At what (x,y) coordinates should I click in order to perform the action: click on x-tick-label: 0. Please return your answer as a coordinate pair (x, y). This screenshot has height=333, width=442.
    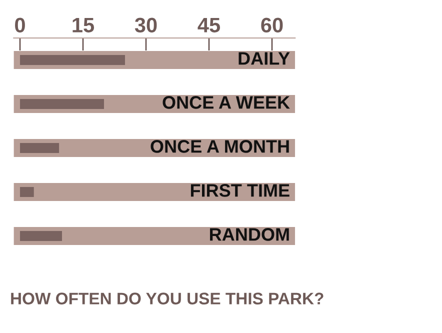
    Looking at the image, I should click on (20, 25).